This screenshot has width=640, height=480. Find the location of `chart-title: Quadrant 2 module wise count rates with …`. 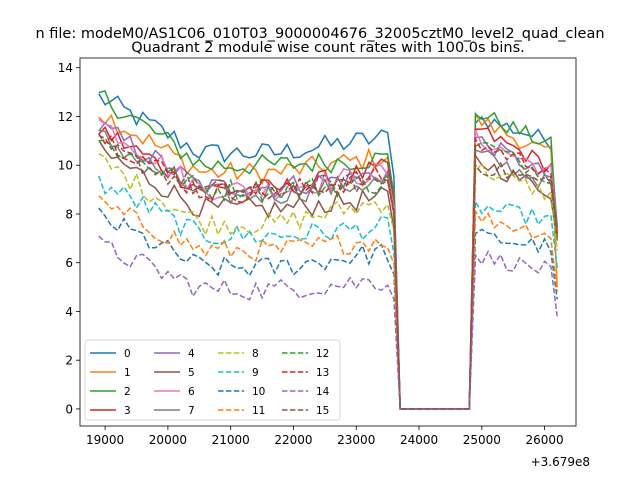

chart-title: Quadrant 2 module wise count rates with … is located at coordinates (328, 48).